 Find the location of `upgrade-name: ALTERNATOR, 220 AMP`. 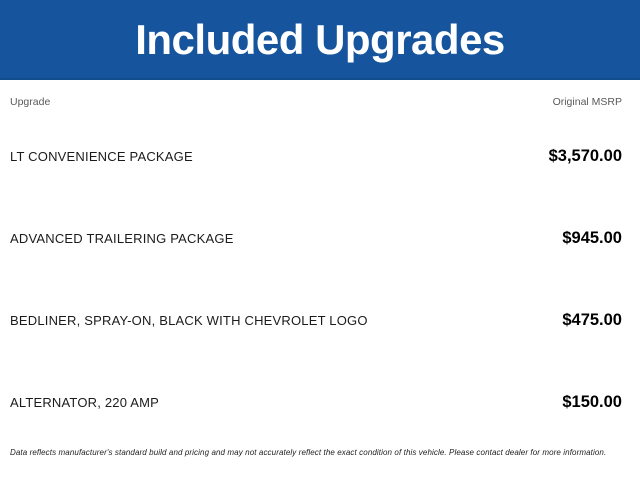

upgrade-name: ALTERNATOR, 220 AMP is located at coordinates (85, 402).